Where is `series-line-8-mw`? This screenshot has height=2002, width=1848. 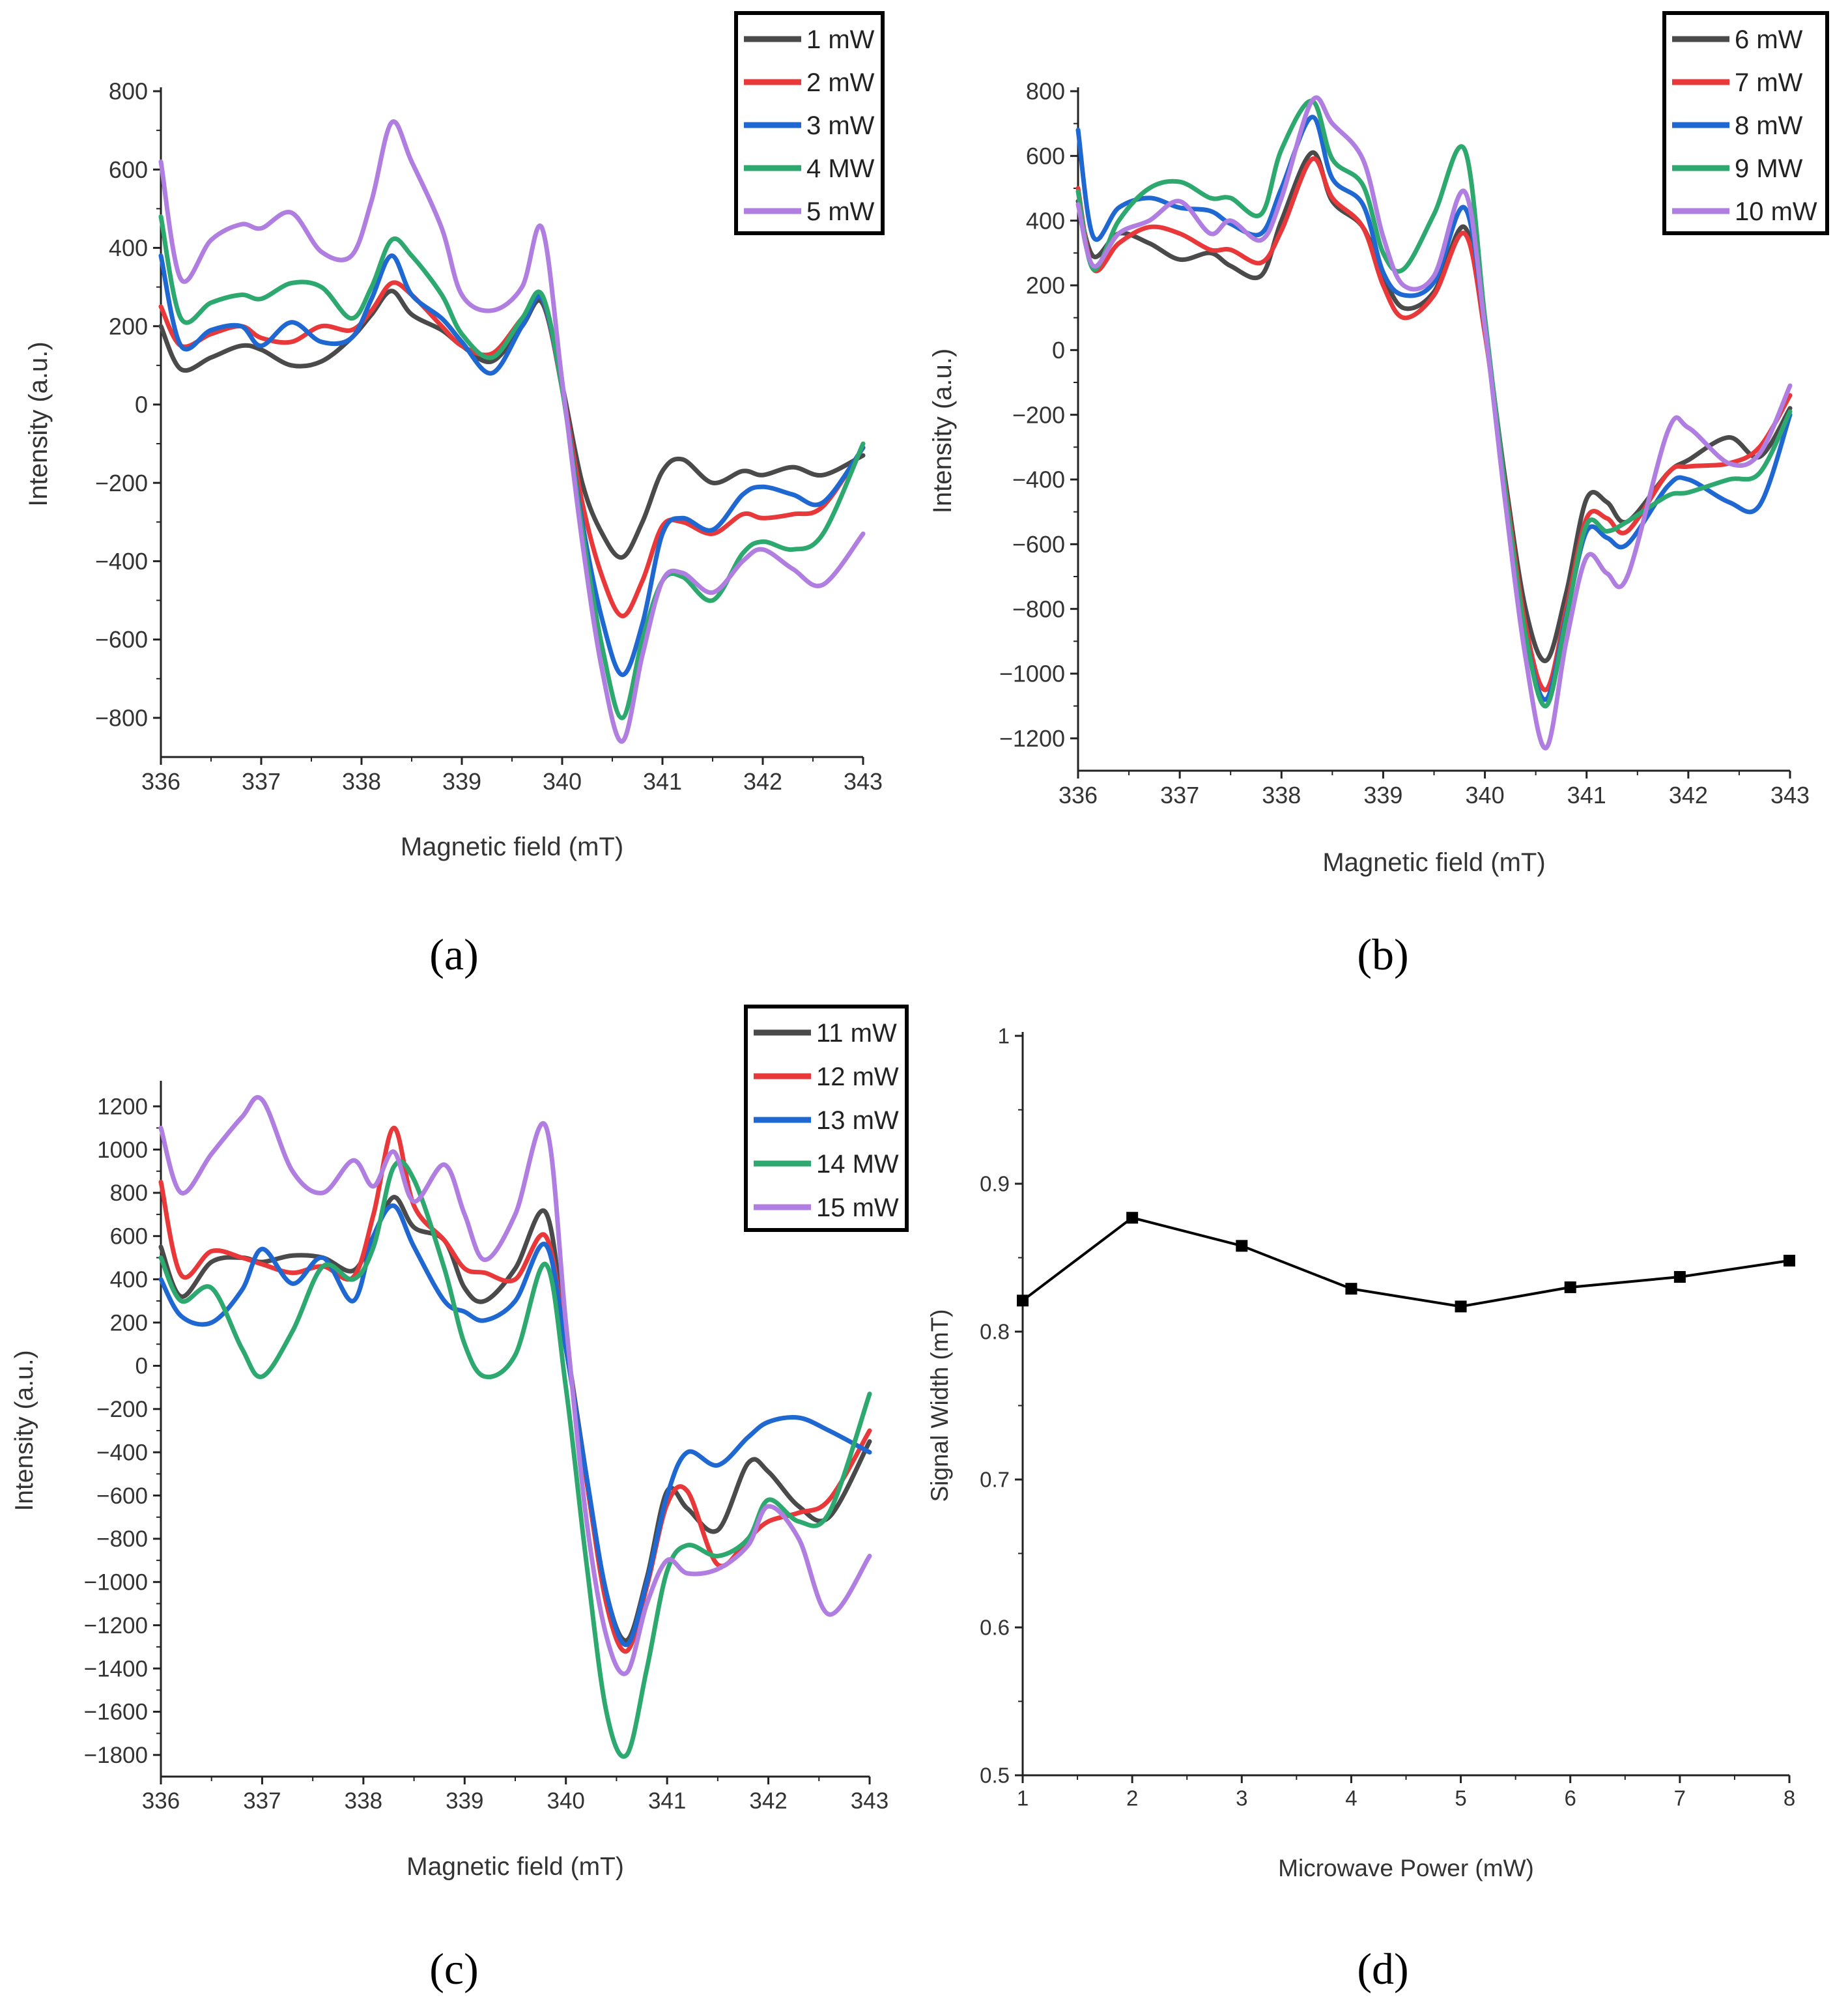 series-line-8-mw is located at coordinates (1434, 408).